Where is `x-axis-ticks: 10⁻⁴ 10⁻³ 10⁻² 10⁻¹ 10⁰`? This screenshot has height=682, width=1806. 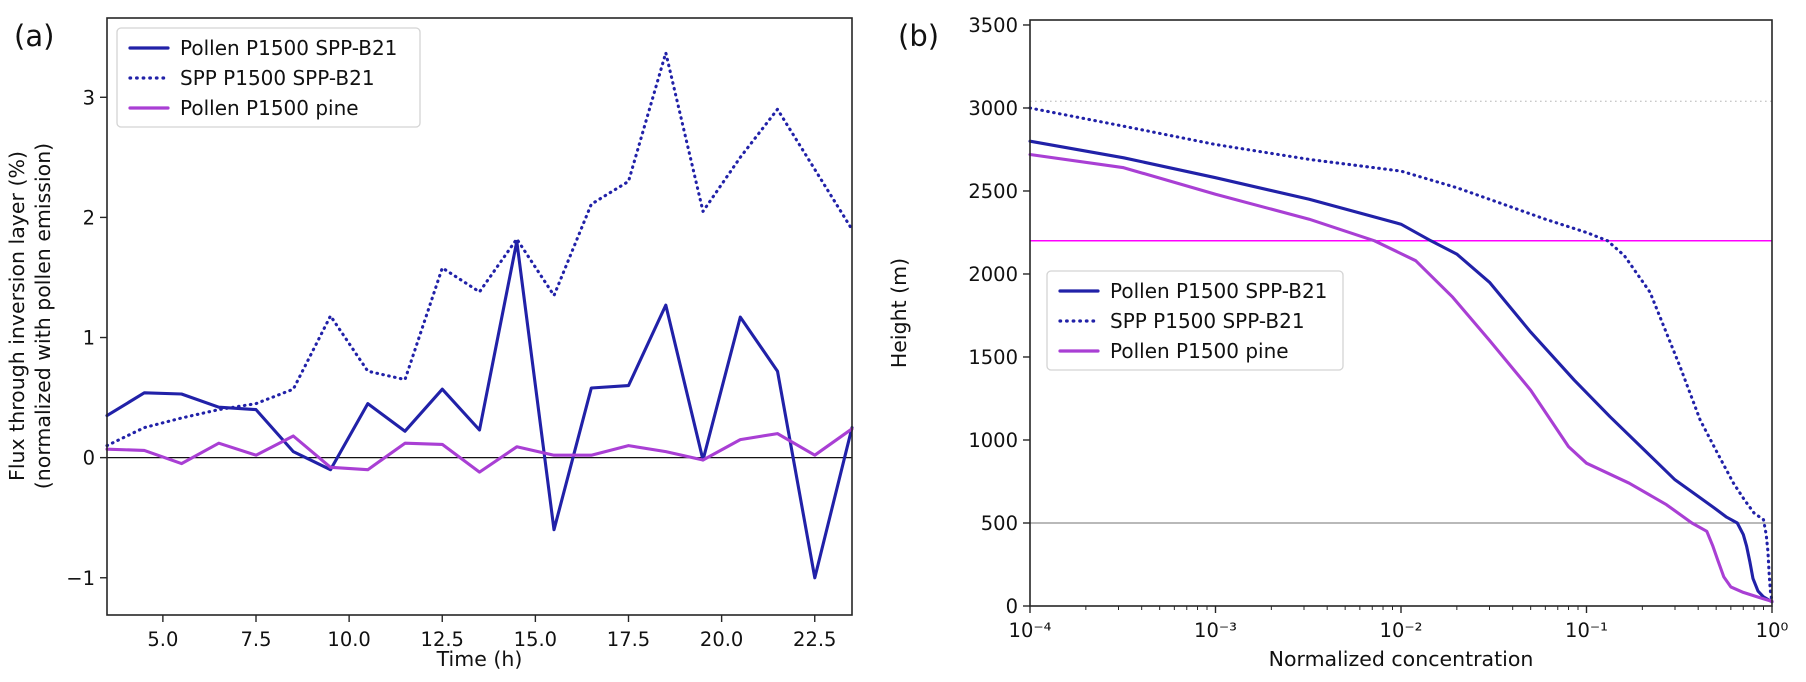 x-axis-ticks: 10⁻⁴ 10⁻³ 10⁻² 10⁻¹ 10⁰ is located at coordinates (1399, 624).